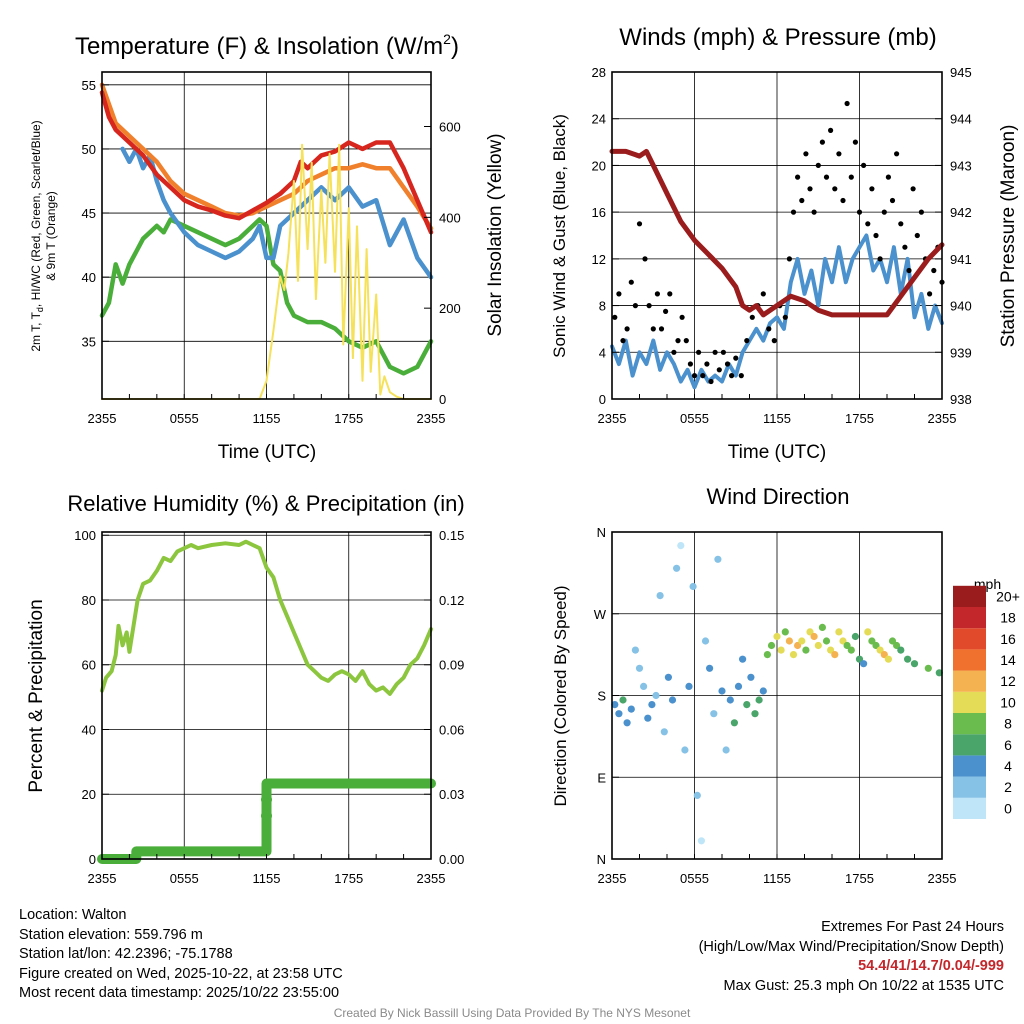  Describe the element at coordinates (777, 37) in the screenshot. I see `winds-title: Winds (mph) & Pressure (mb)` at that location.